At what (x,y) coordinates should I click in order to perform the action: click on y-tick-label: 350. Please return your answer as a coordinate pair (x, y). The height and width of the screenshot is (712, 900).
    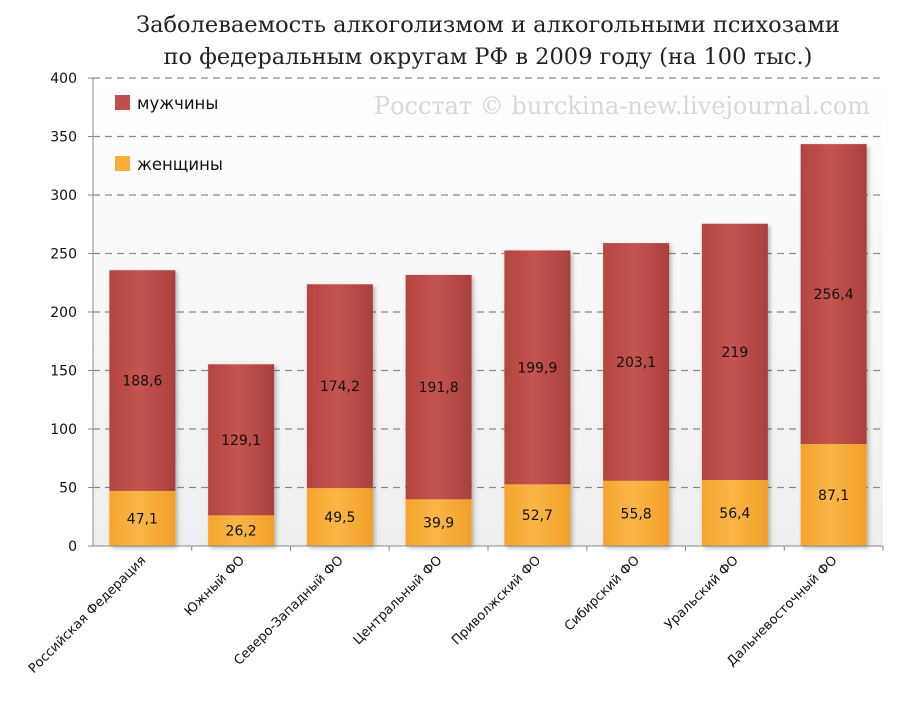
    Looking at the image, I should click on (63, 138).